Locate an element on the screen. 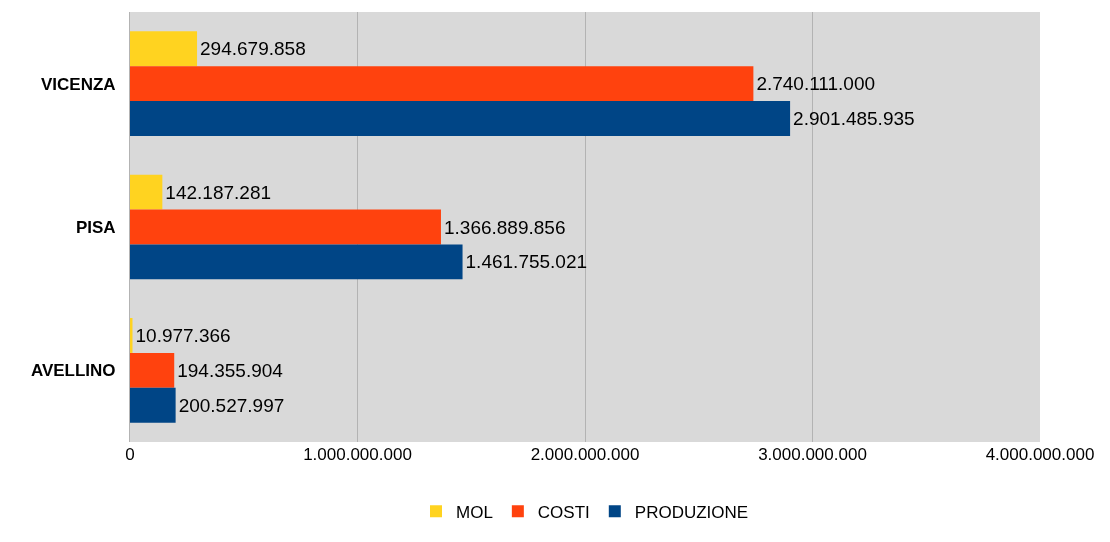 This screenshot has width=1110, height=542. data-label: 2.740.111.000 is located at coordinates (816, 84).